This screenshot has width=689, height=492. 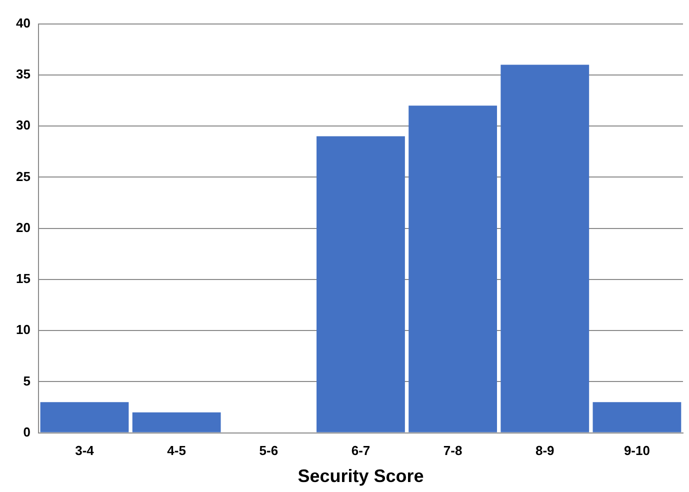 What do you see at coordinates (85, 450) in the screenshot?
I see `x-tick-label: 3-4` at bounding box center [85, 450].